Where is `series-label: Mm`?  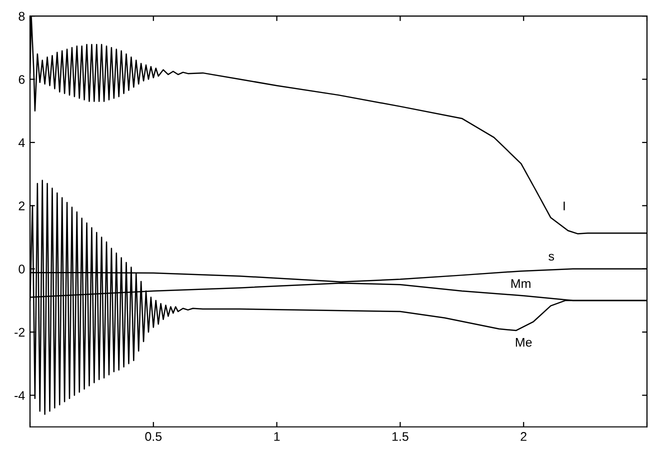 series-label: Mm is located at coordinates (520, 283).